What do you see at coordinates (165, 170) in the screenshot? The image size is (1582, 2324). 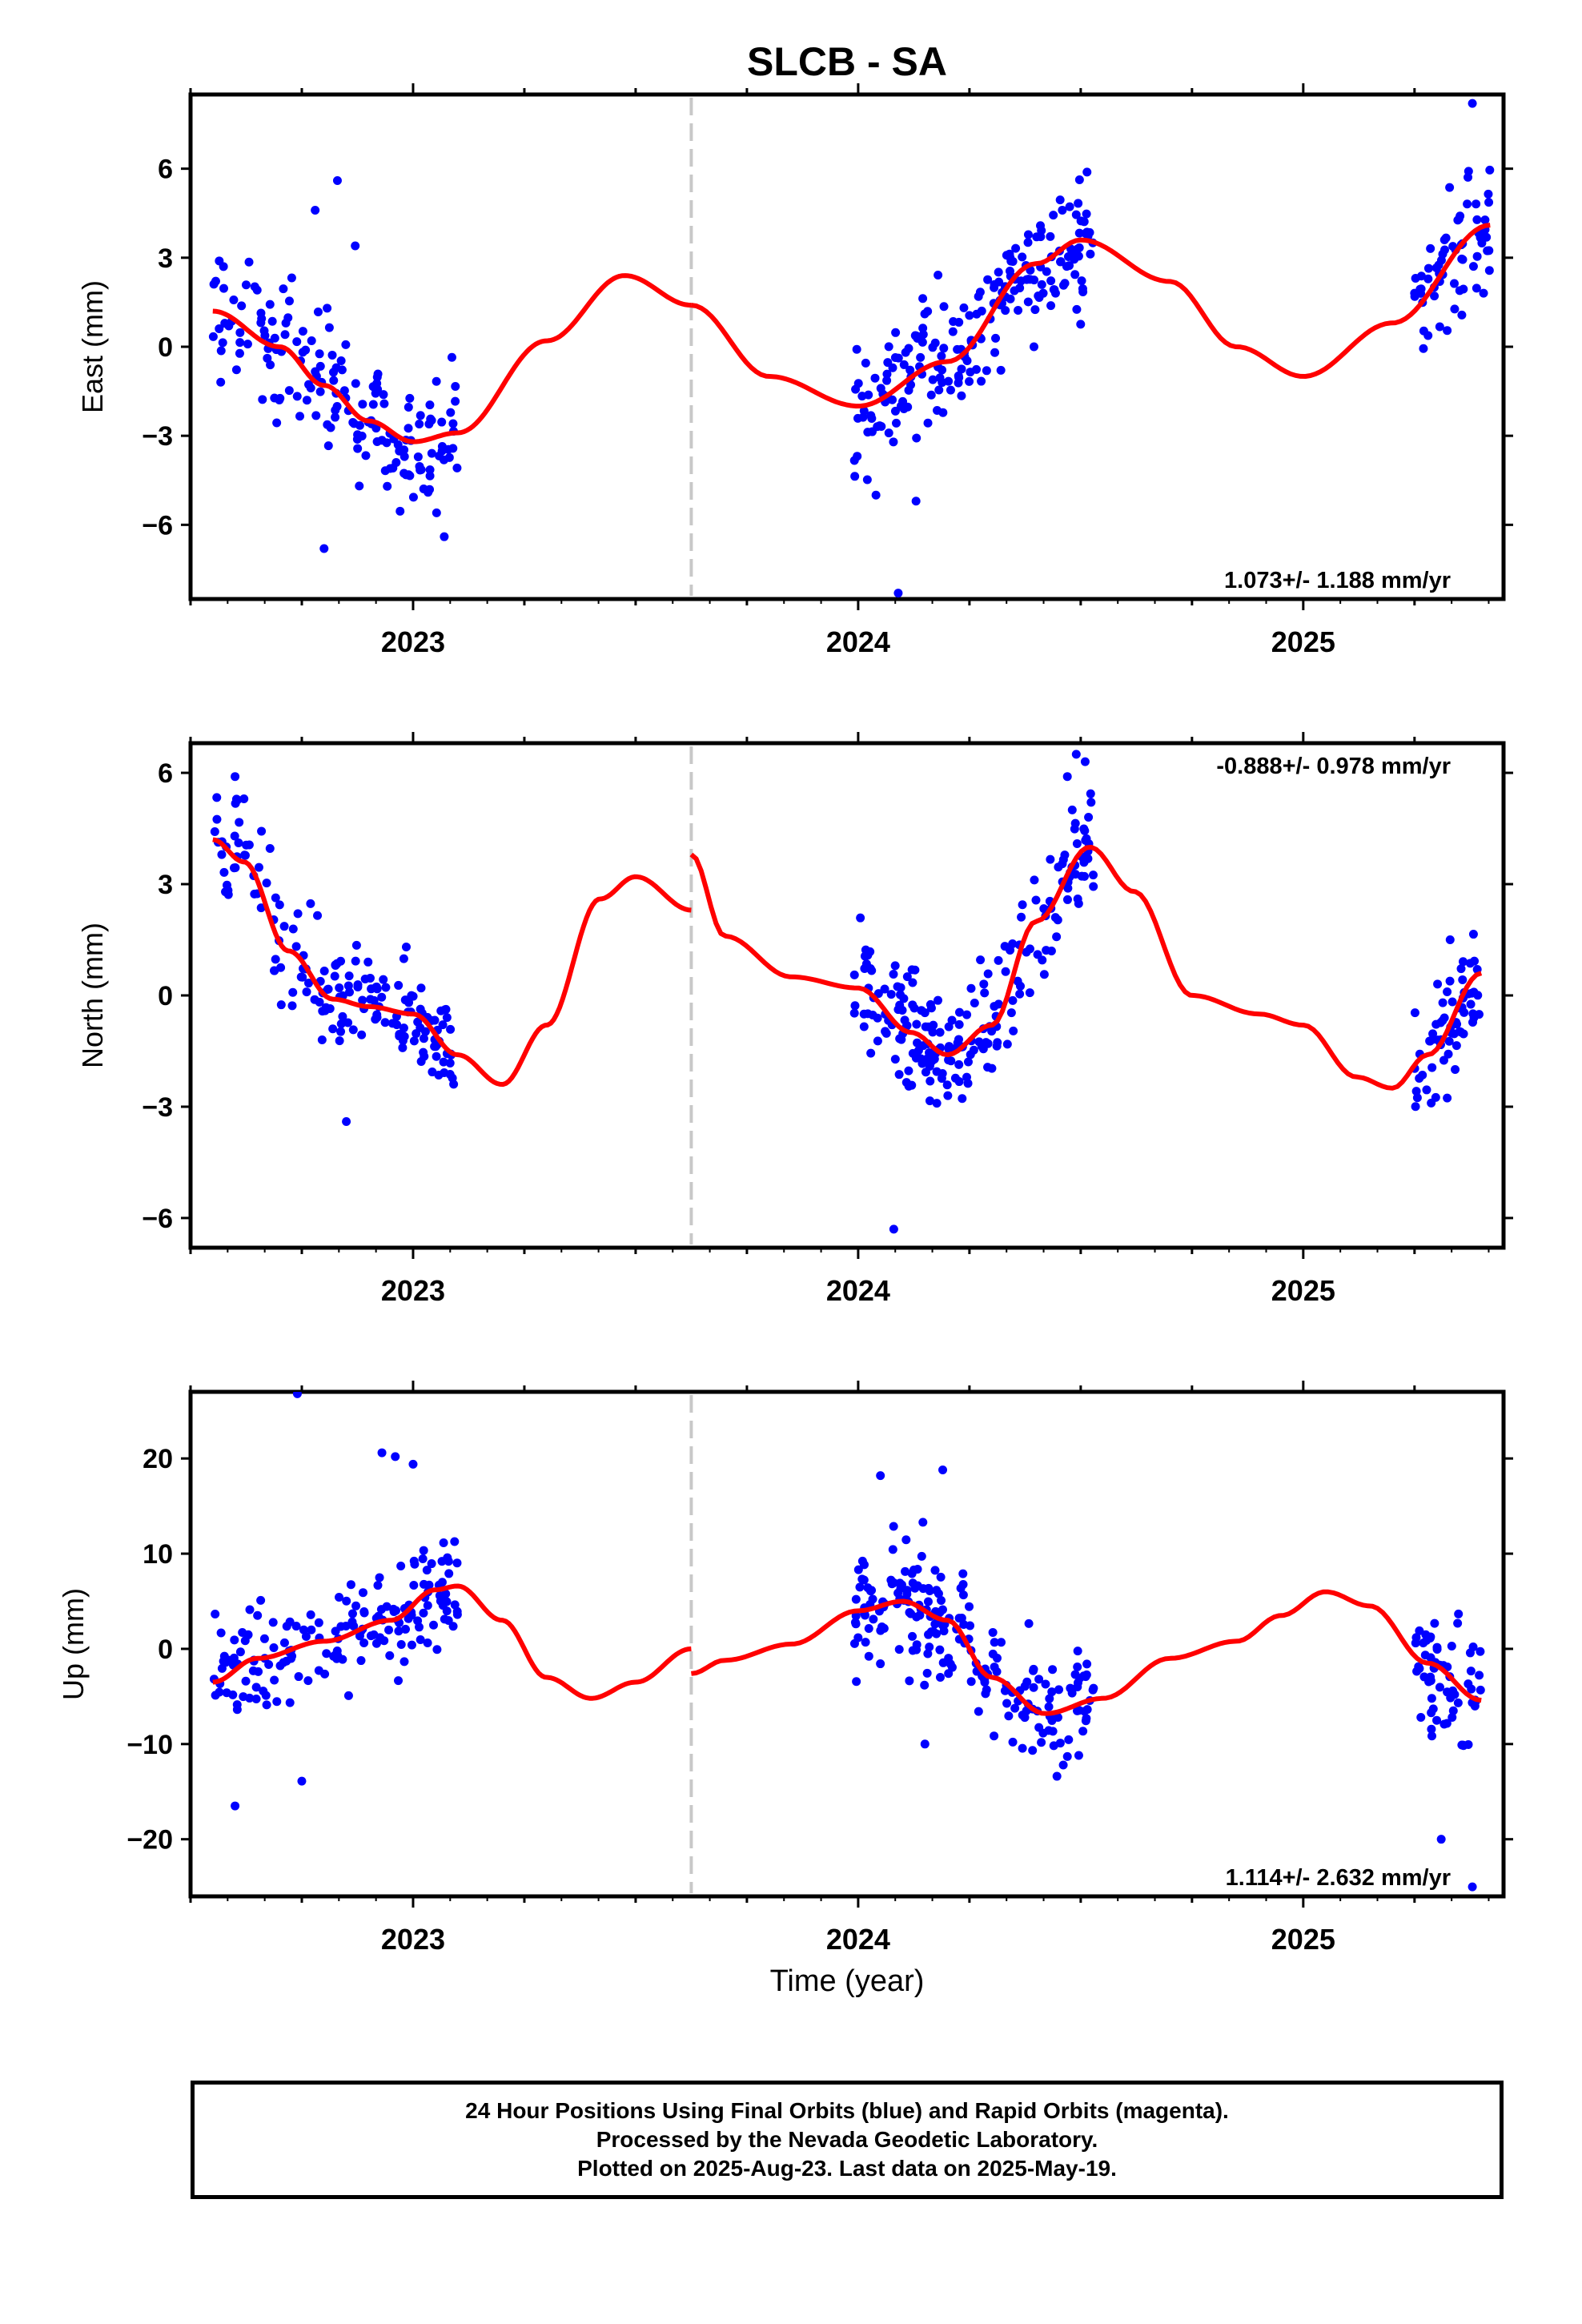 I see `y-tick-label: 6` at bounding box center [165, 170].